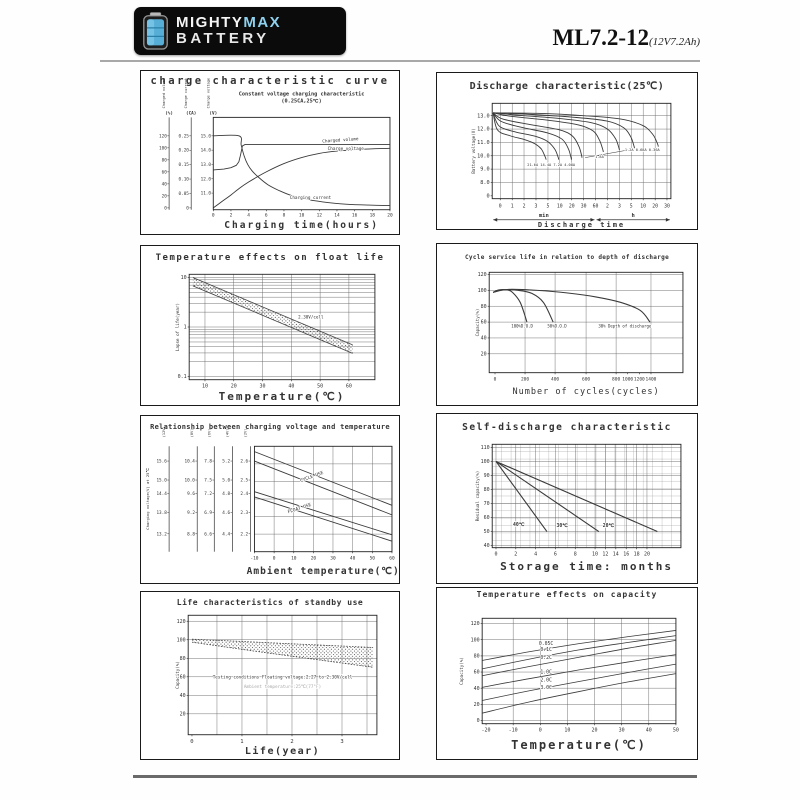 This screenshot has height=800, width=800. I want to click on chart-title: Life characteristics of standby use, so click(270, 602).